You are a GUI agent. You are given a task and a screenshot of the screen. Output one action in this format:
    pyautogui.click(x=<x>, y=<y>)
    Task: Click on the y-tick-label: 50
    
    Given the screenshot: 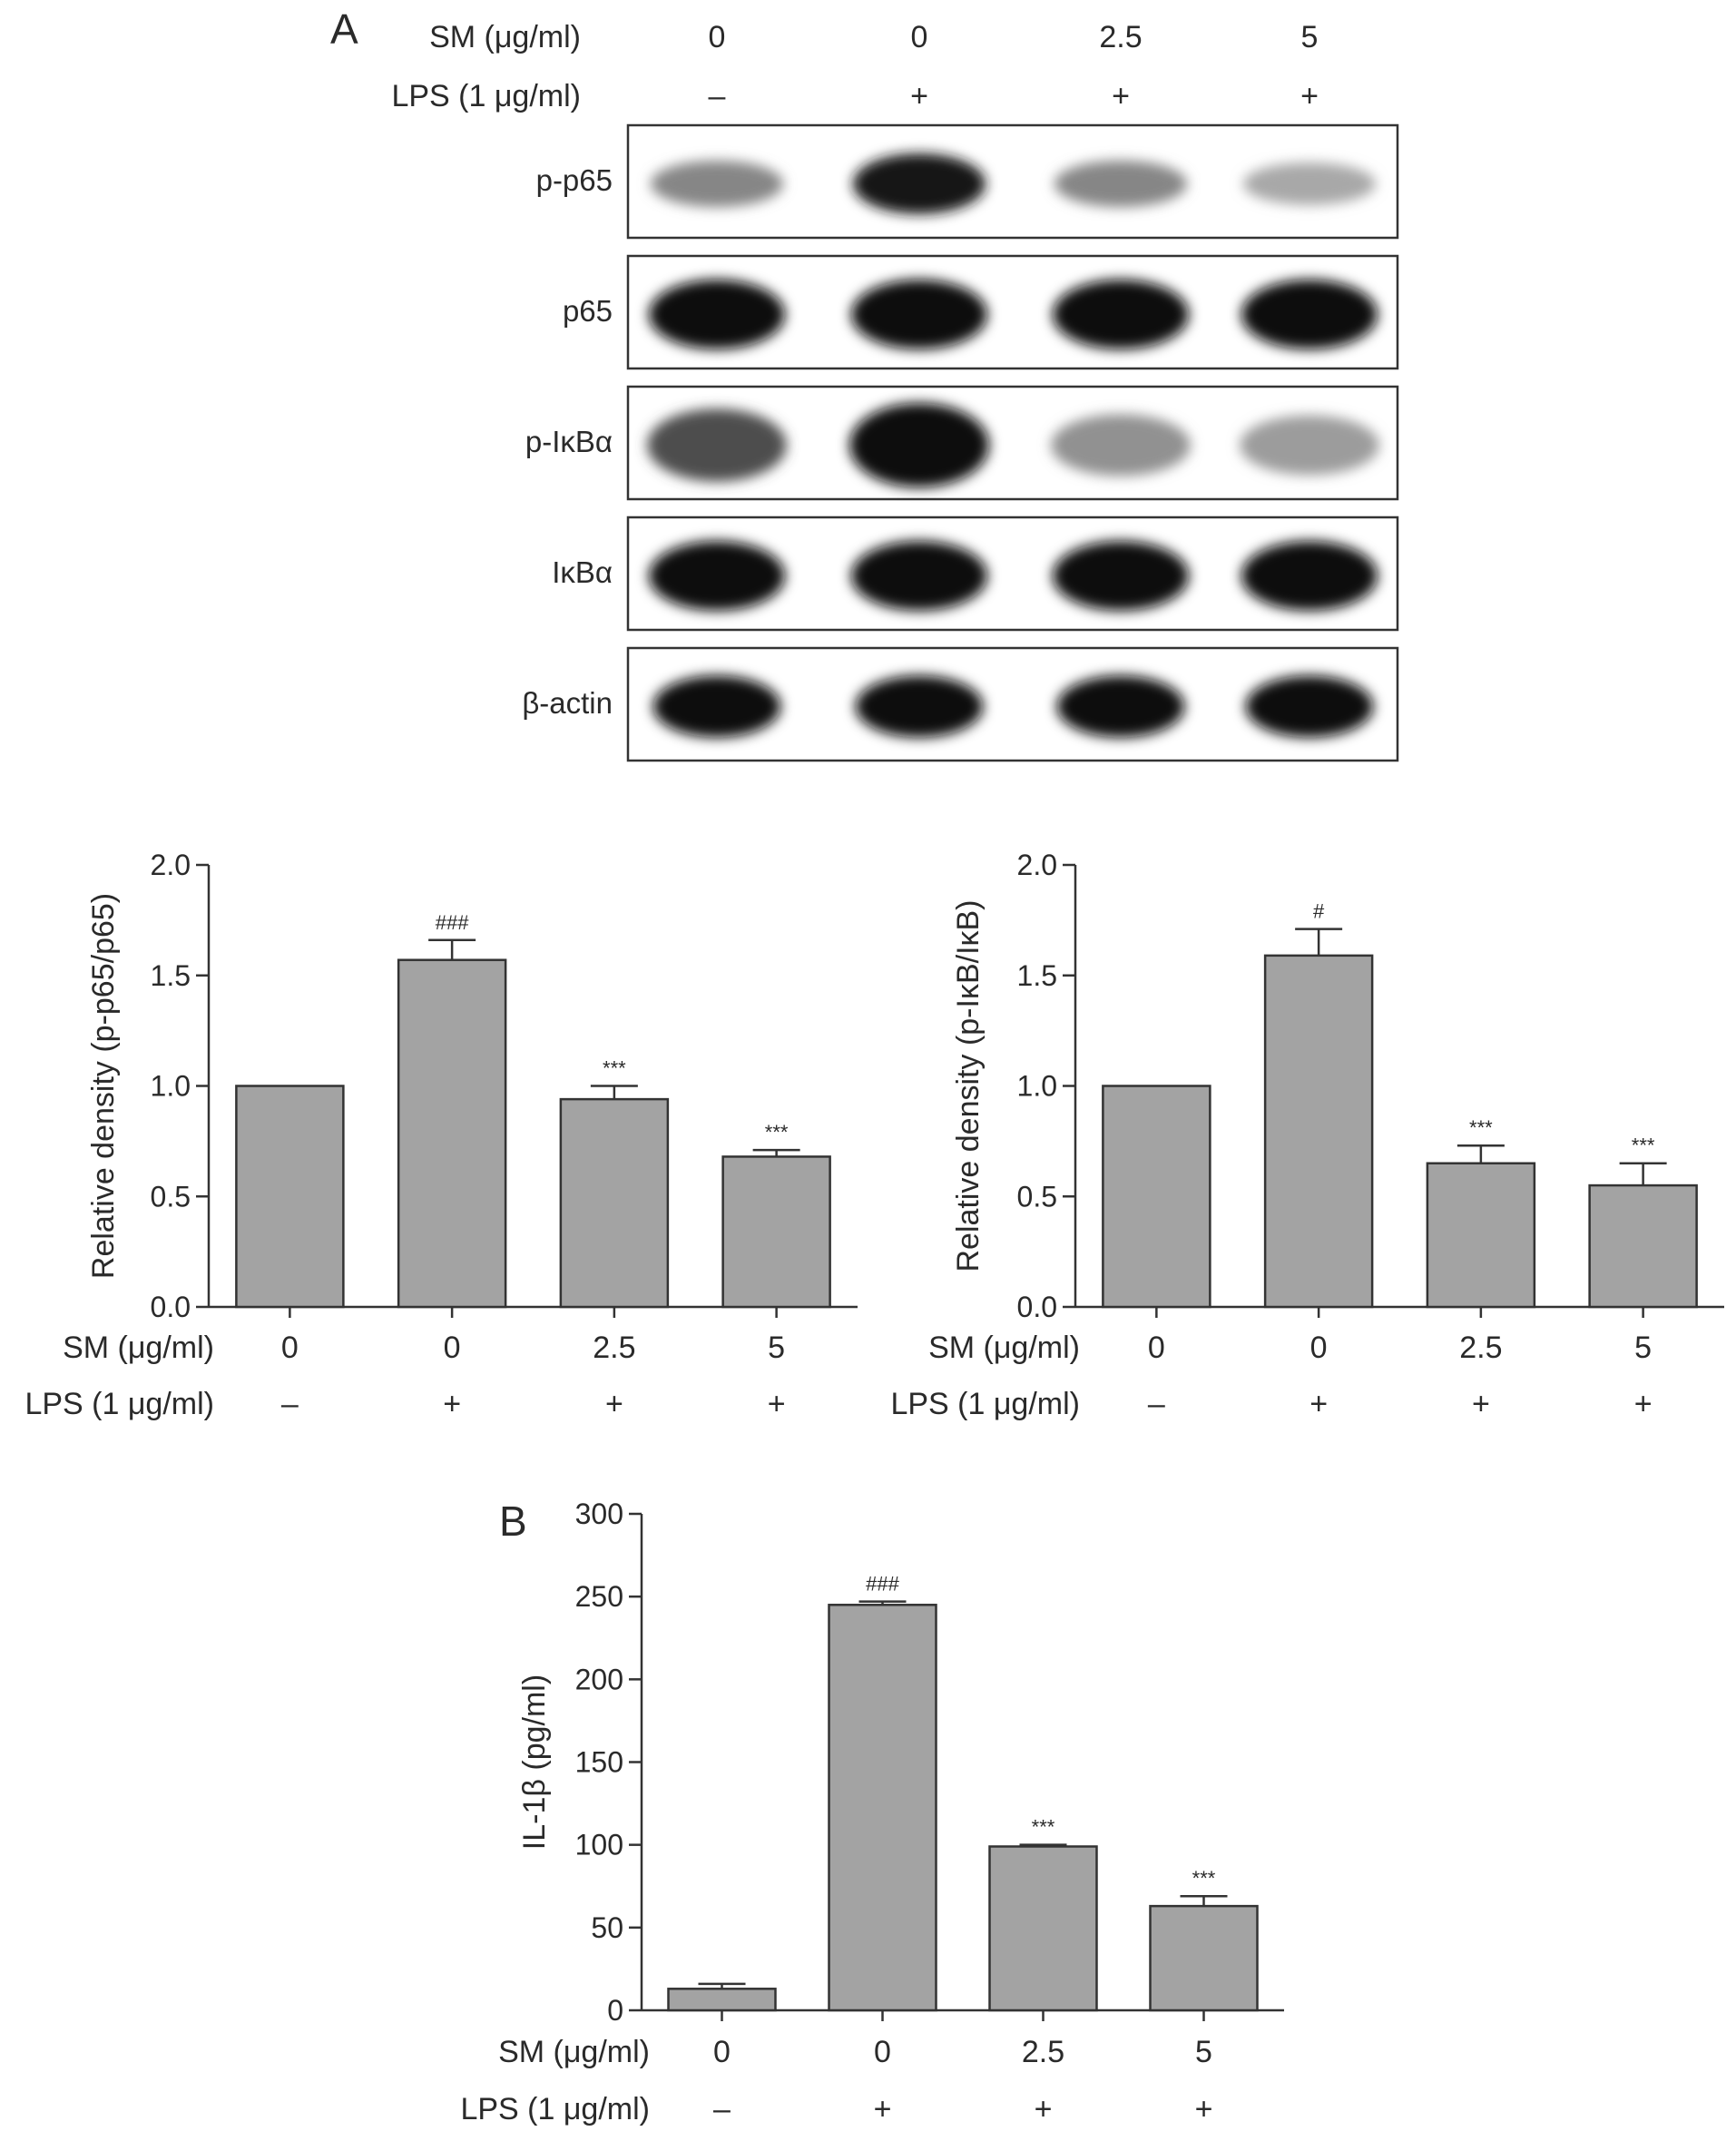 What is the action you would take?
    pyautogui.click(x=607, y=1927)
    